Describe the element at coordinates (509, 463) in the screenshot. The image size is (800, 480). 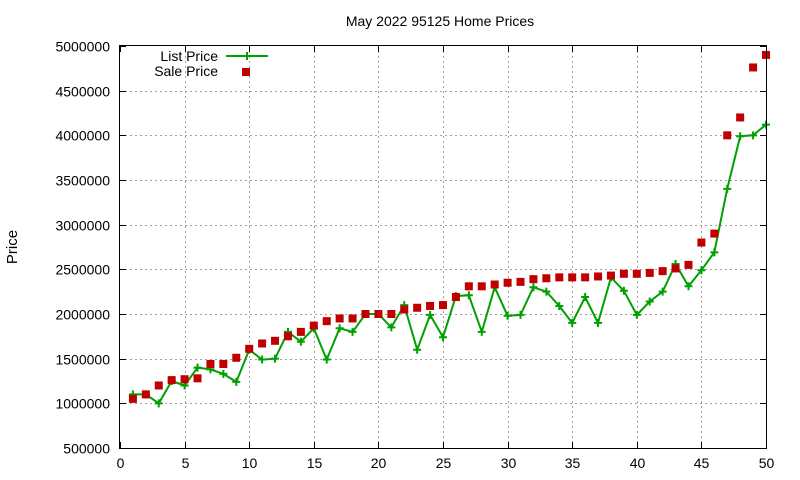
I see `x-tick-label: 30` at that location.